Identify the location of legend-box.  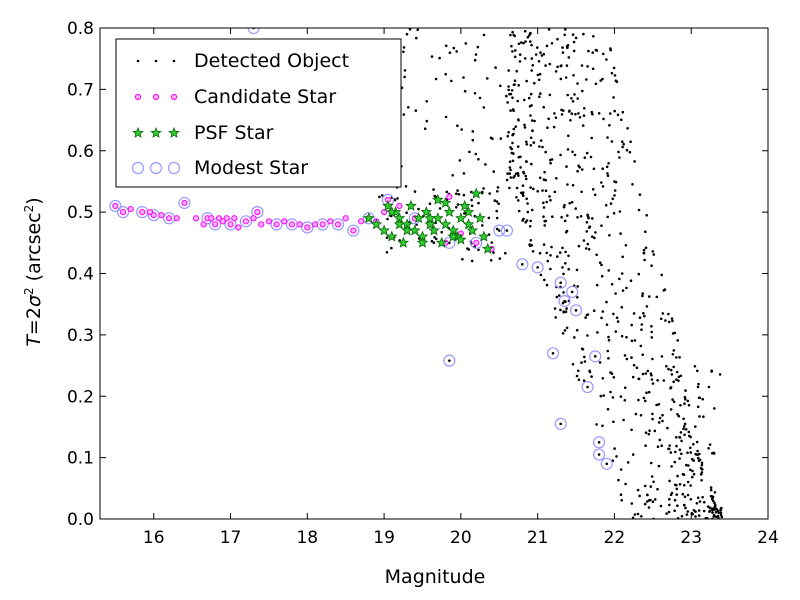
(258, 113).